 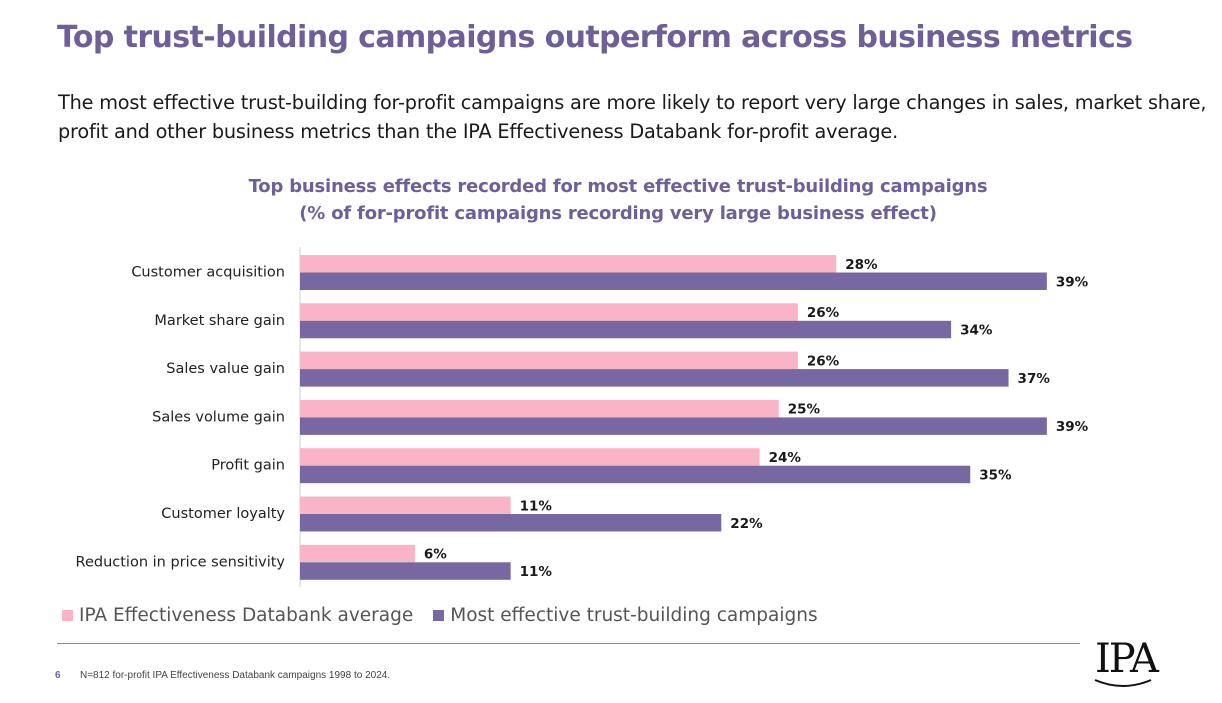 What do you see at coordinates (439, 615) in the screenshot?
I see `legend-swatch-trust-building` at bounding box center [439, 615].